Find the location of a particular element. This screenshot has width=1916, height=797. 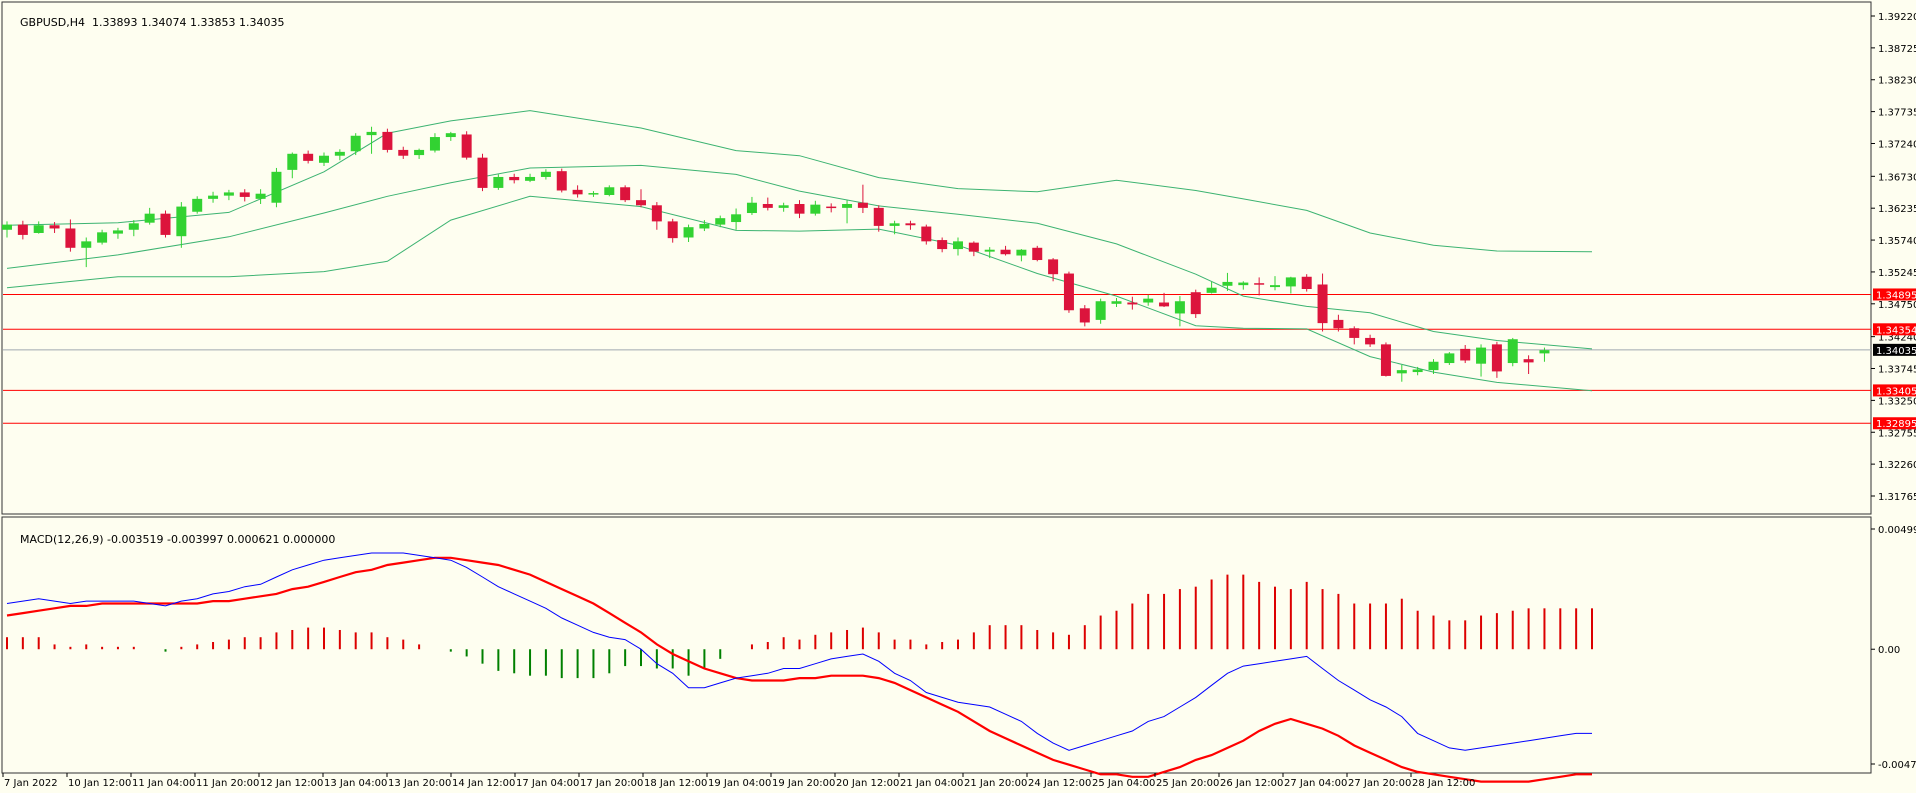

time-tick-label: 25 Jan 04:00 is located at coordinates (1123, 783).